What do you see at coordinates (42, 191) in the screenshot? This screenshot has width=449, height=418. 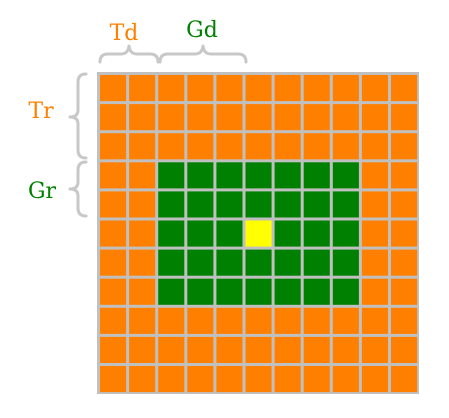 I see `gr-label: Gr` at bounding box center [42, 191].